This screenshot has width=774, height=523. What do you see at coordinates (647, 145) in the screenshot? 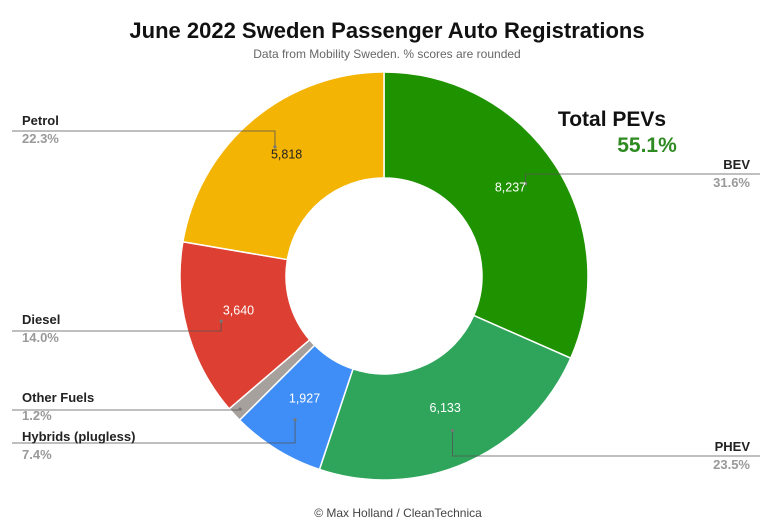
I see `total-pevs-value: 55.1%` at bounding box center [647, 145].